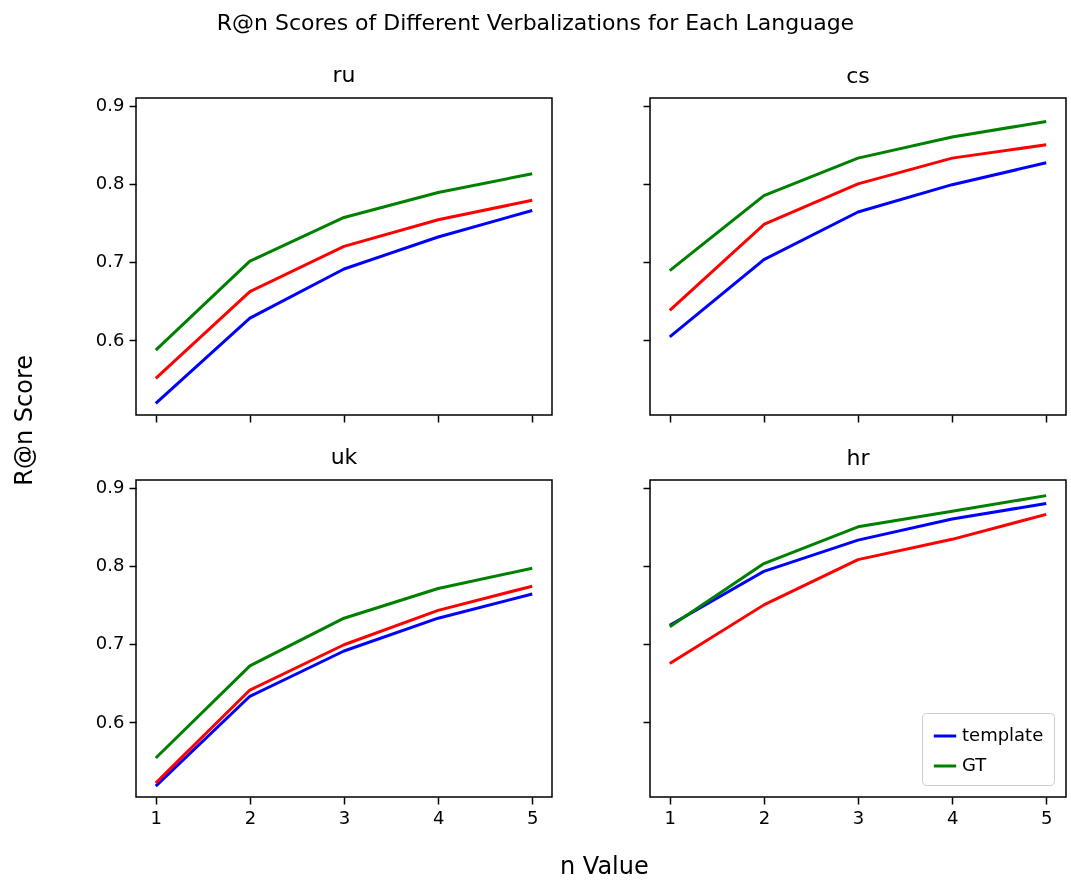  What do you see at coordinates (975, 764) in the screenshot?
I see `legend-label: GT` at bounding box center [975, 764].